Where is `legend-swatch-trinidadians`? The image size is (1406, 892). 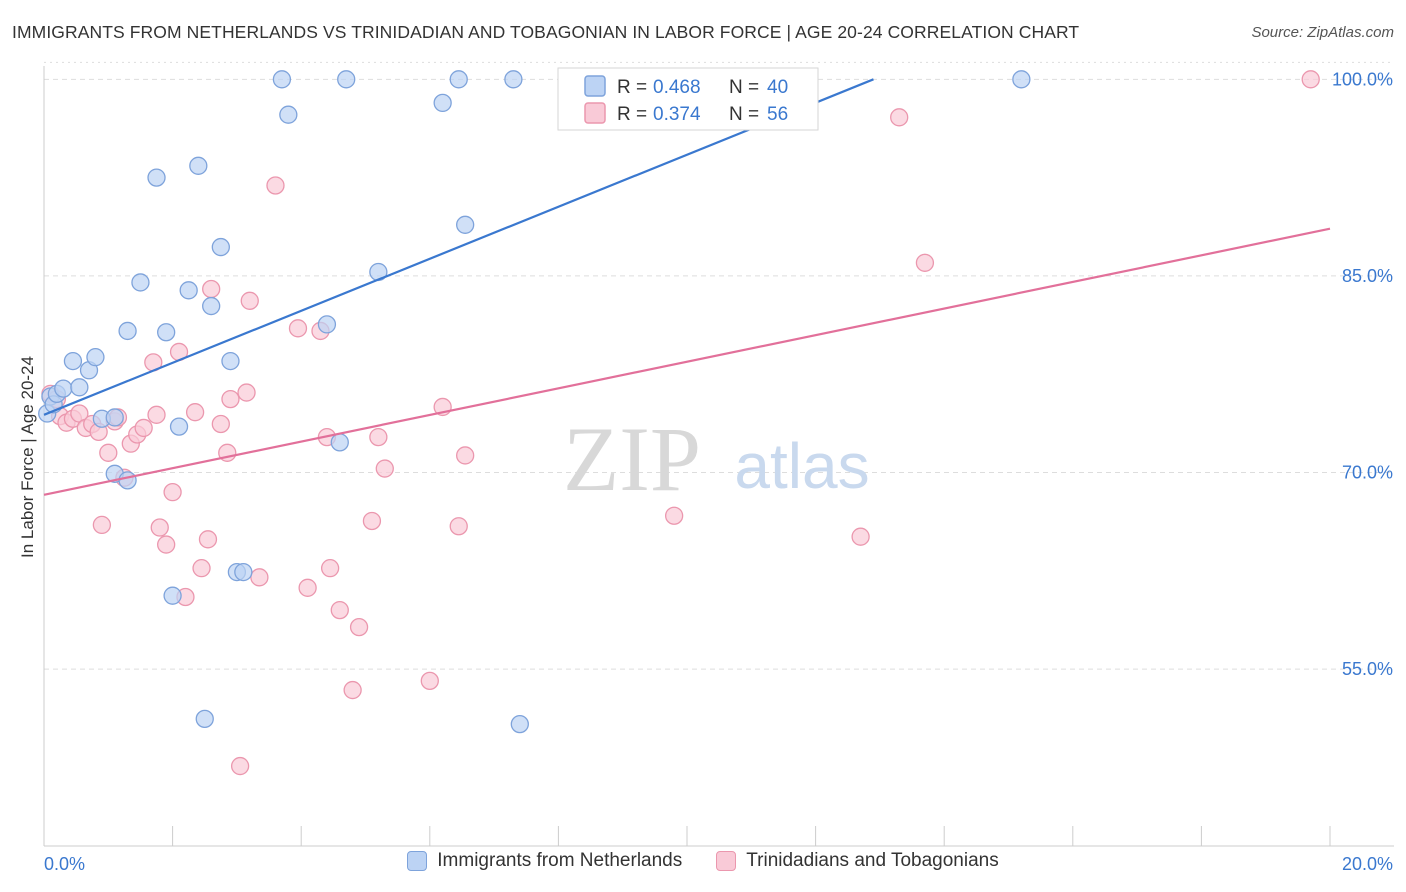 legend-swatch-trinidadians is located at coordinates (726, 861).